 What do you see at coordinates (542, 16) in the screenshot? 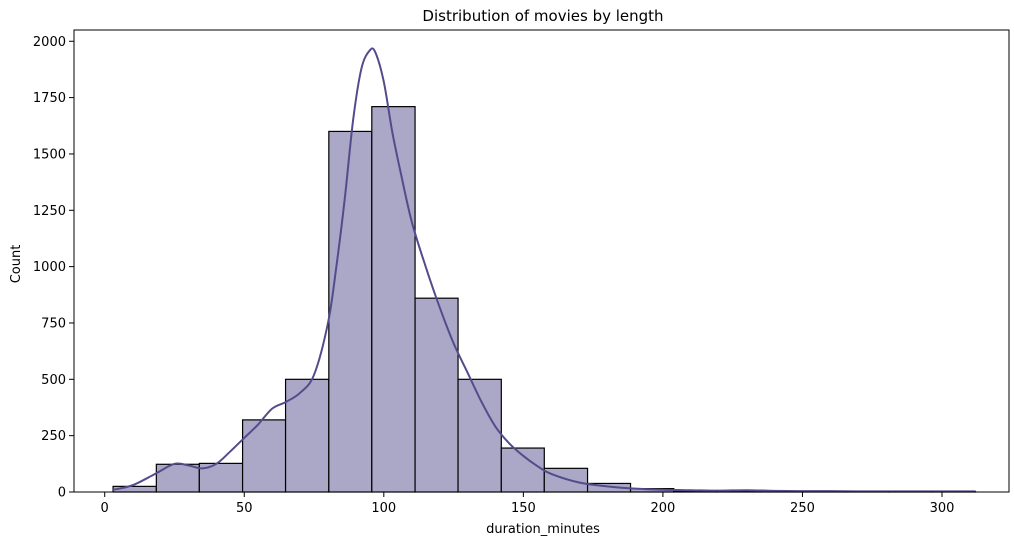
I see `chart-title: Distribution of movies by length` at bounding box center [542, 16].